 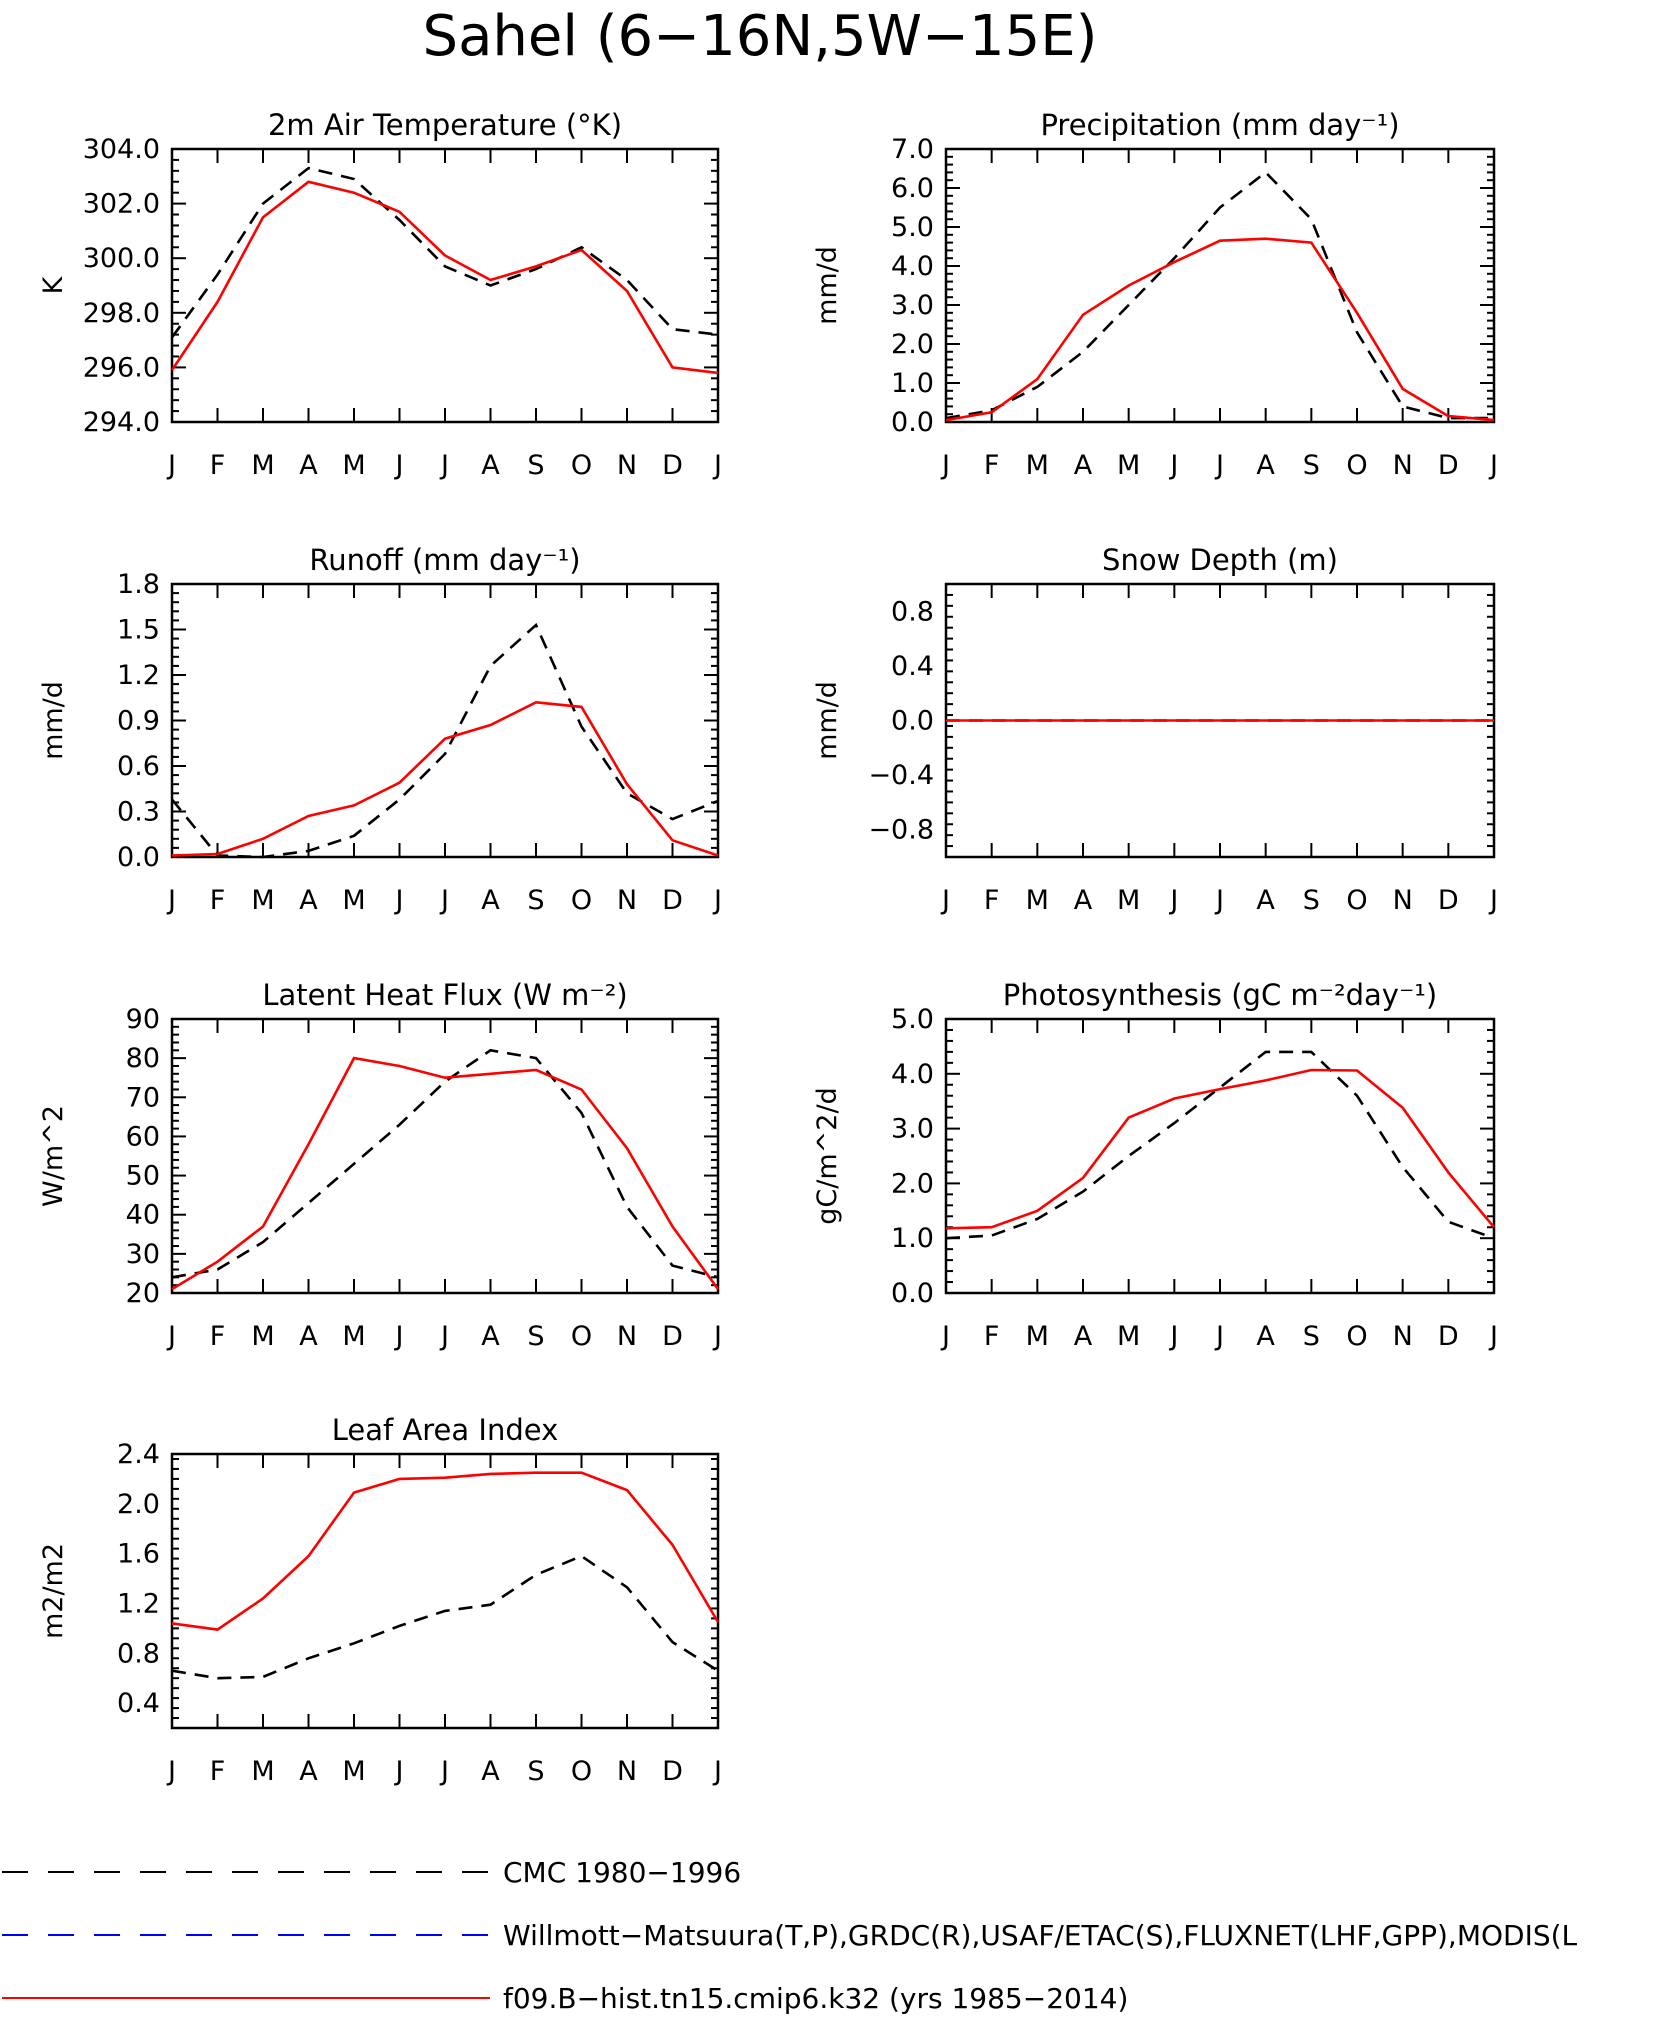 I want to click on panel-title: Photosynthesis (gC m⁻²day⁻¹), so click(x=1220, y=995).